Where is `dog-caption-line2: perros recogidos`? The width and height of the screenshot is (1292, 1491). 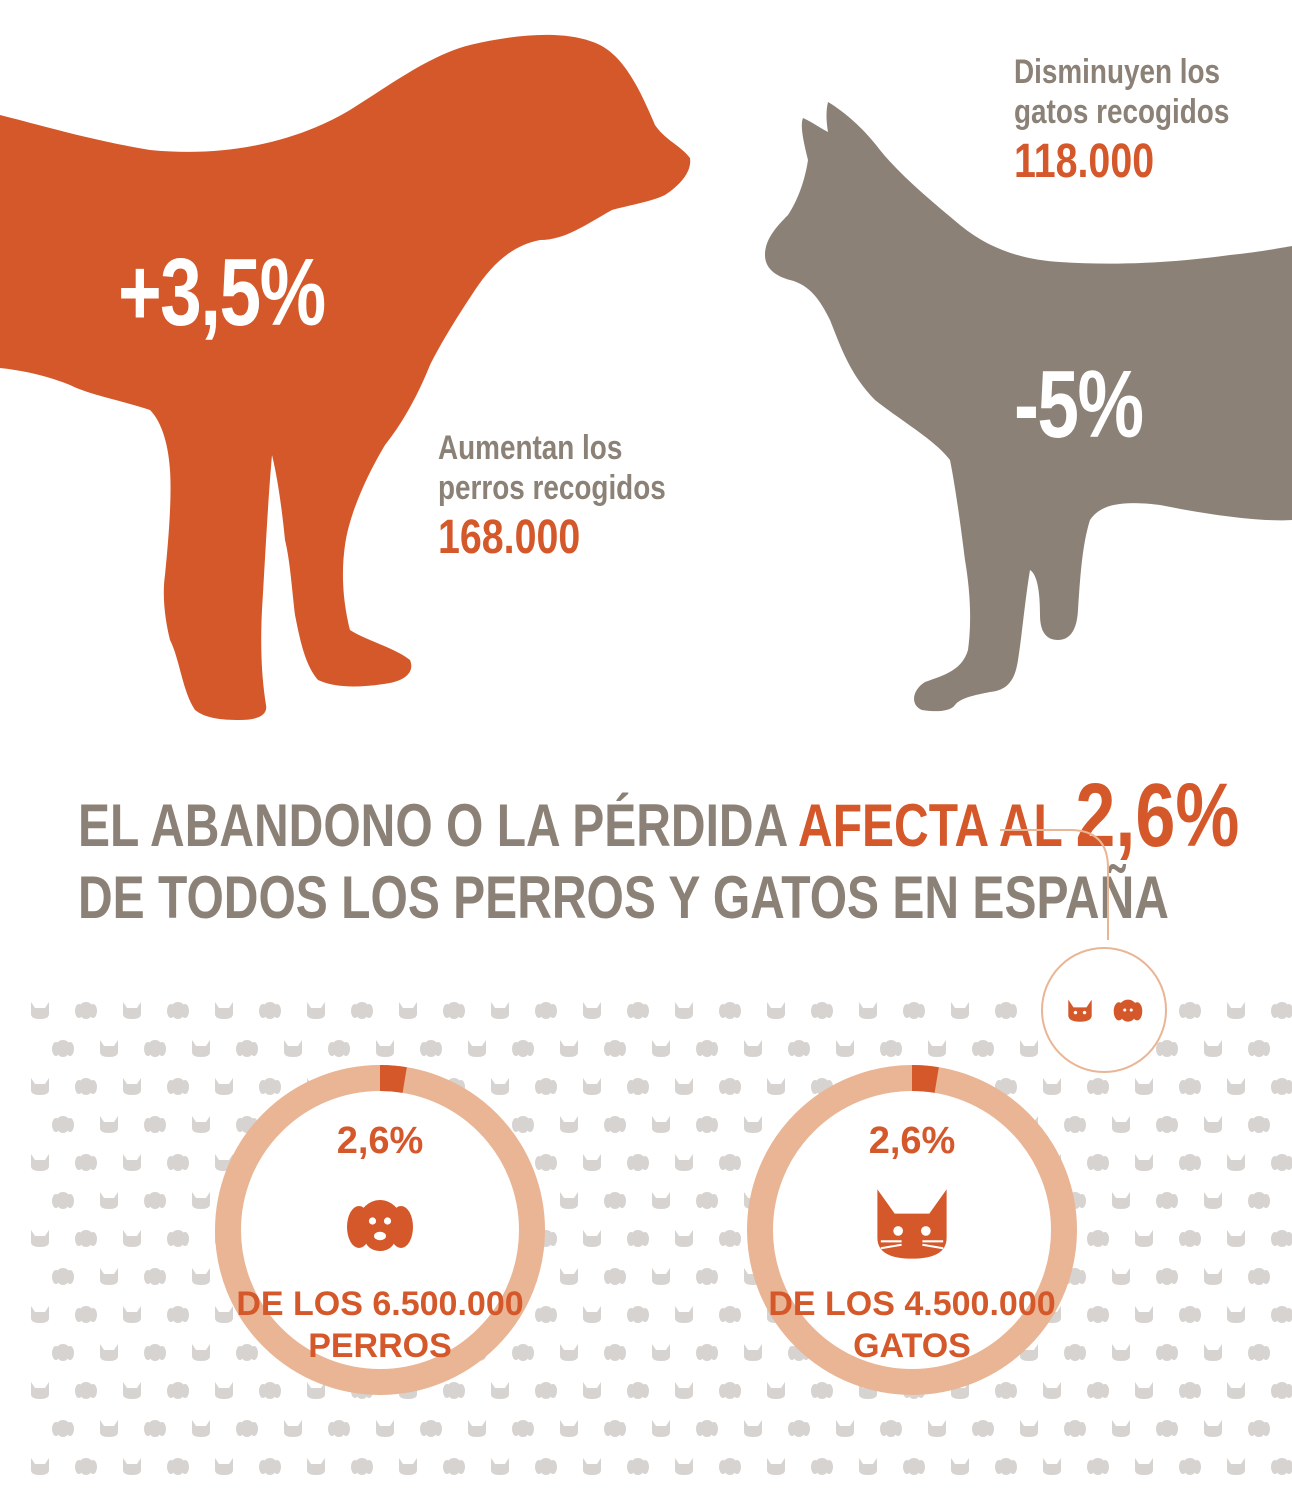
dog-caption-line2: perros recogidos is located at coordinates (552, 488).